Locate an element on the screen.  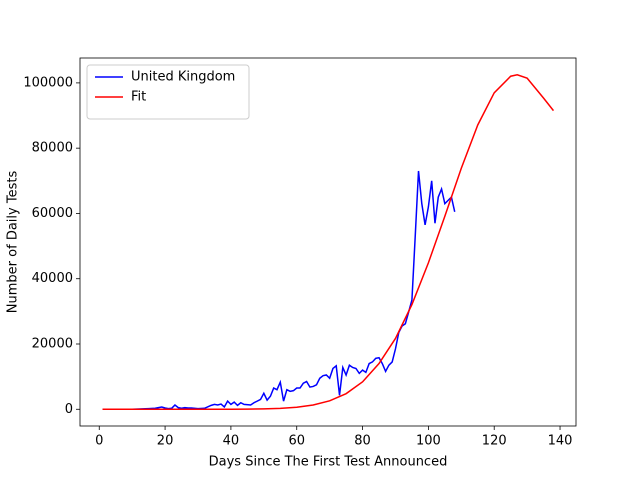
y-tick-label: 100000 is located at coordinates (48, 82).